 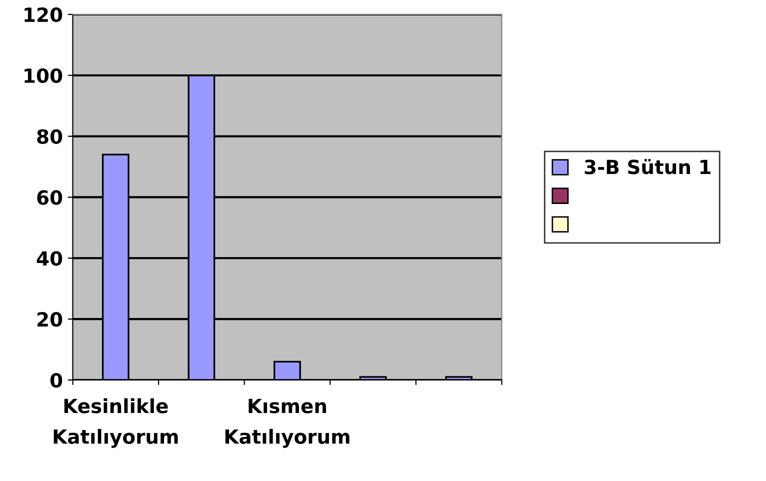 I want to click on legend-label: 3-B Sütun 1, so click(x=647, y=166).